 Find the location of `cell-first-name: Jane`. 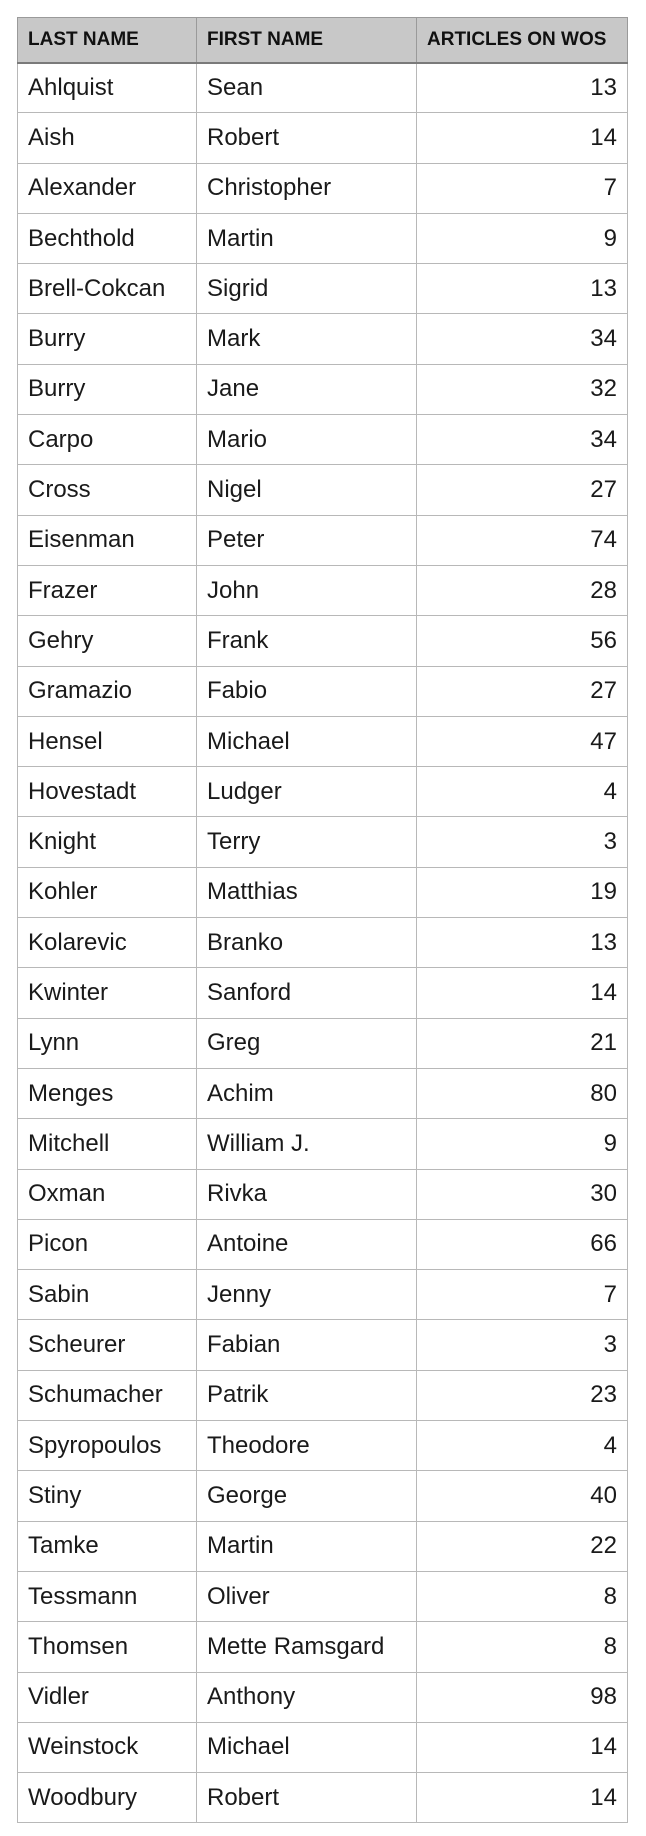

cell-first-name: Jane is located at coordinates (306, 389).